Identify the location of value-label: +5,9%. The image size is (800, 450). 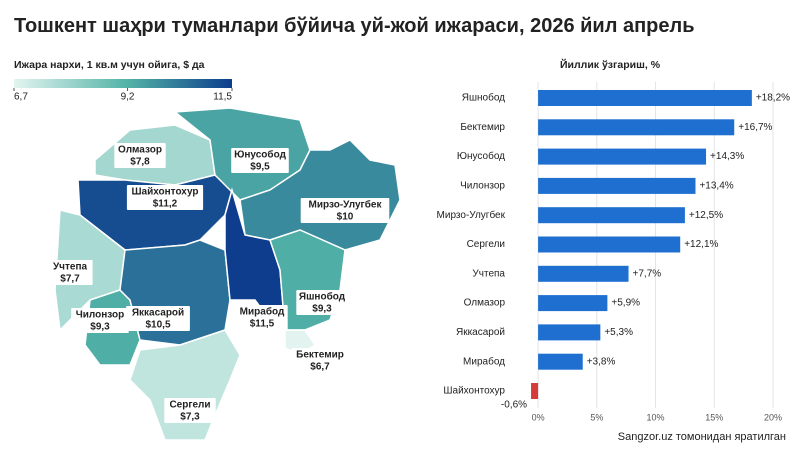
(625, 303).